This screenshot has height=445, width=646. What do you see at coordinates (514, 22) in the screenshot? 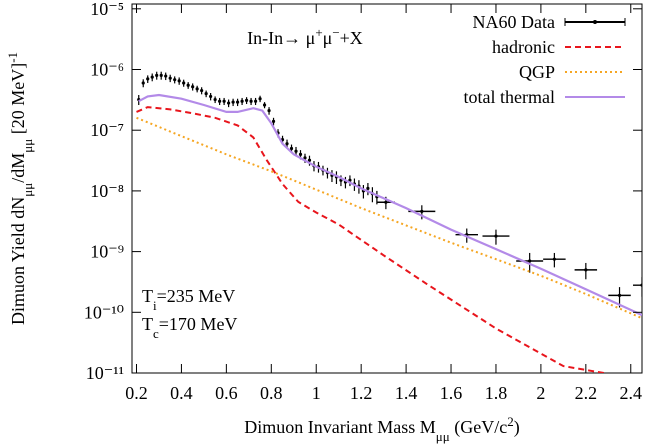
I see `legend-label: NA60 Data` at bounding box center [514, 22].